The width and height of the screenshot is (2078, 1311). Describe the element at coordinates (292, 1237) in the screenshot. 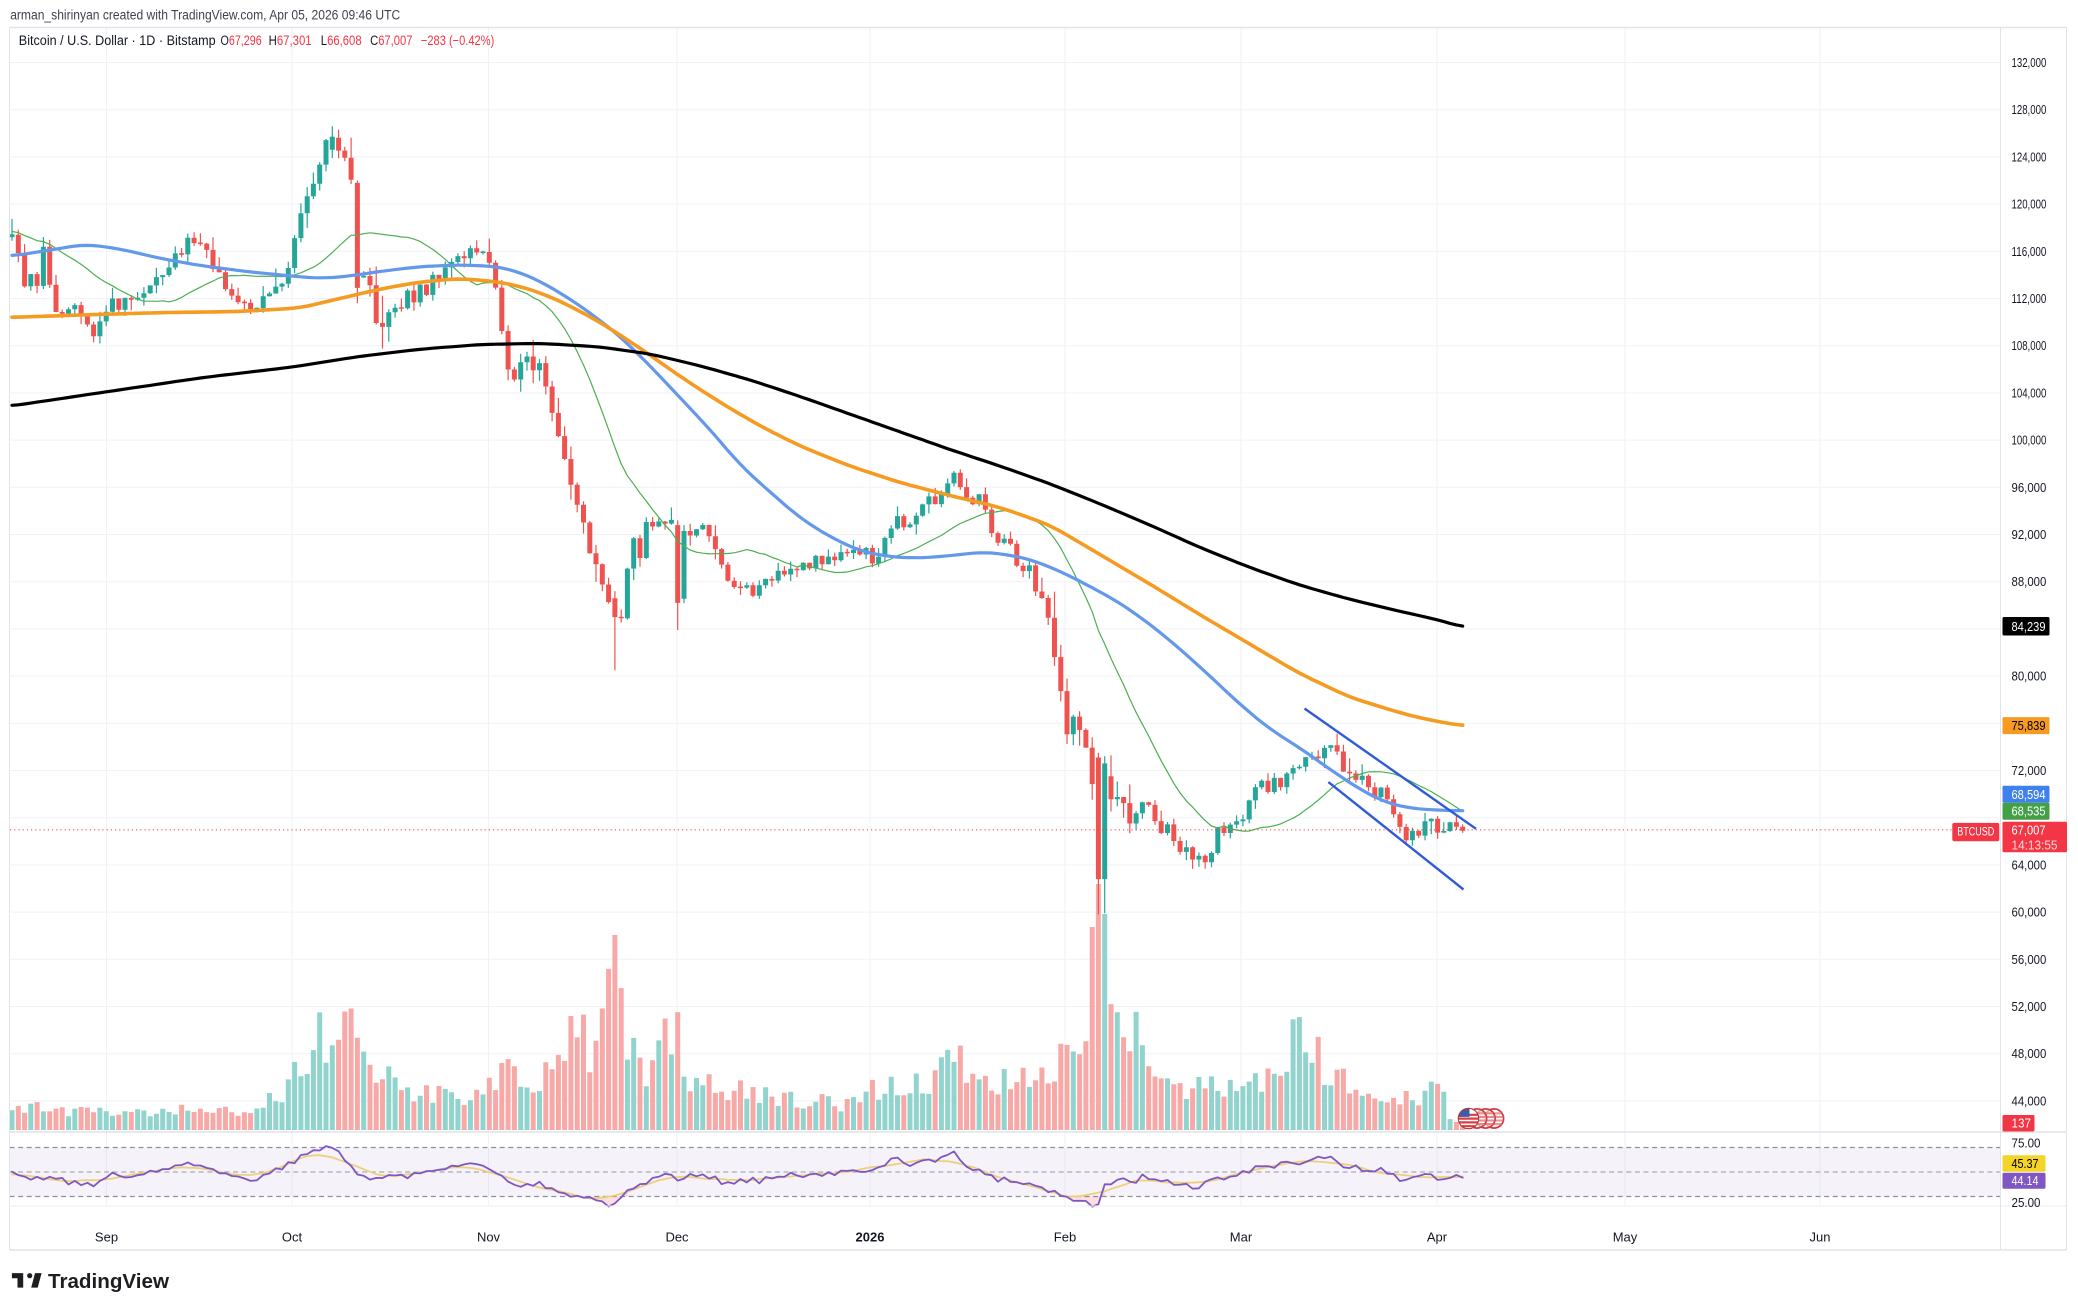

I see `svg-text: Oct` at that location.